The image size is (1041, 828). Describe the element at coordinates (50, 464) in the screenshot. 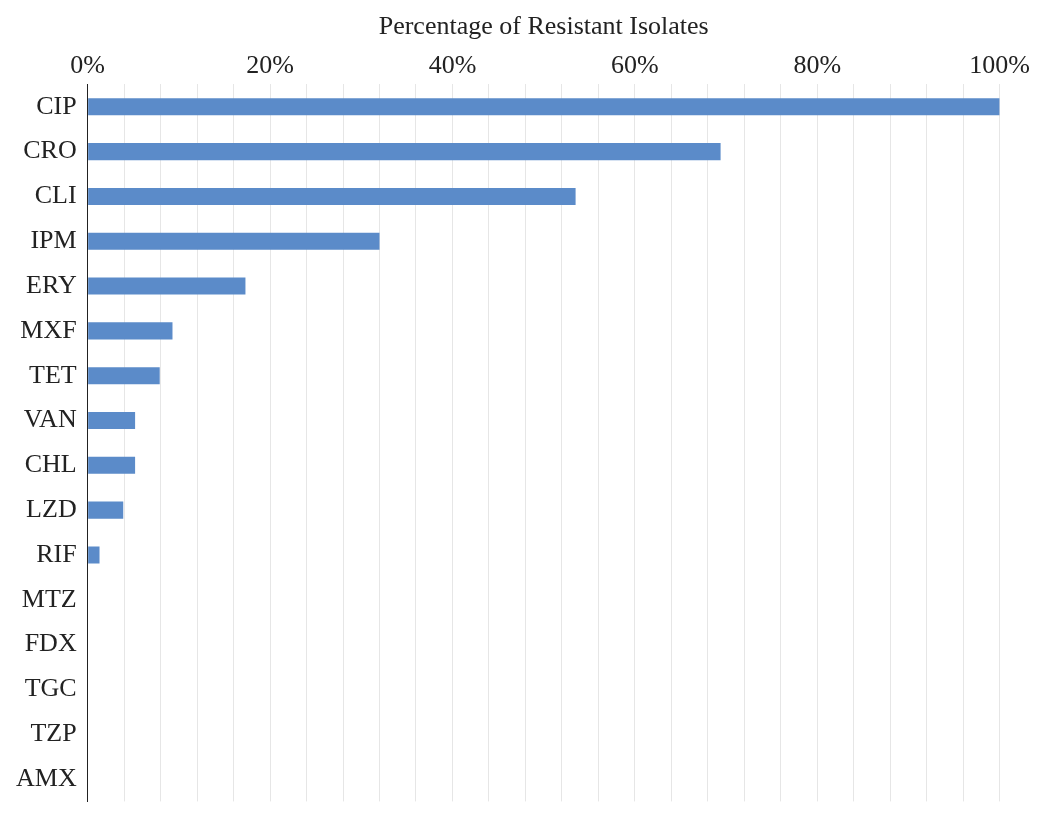

I see `y-tick-label: CHL` at that location.